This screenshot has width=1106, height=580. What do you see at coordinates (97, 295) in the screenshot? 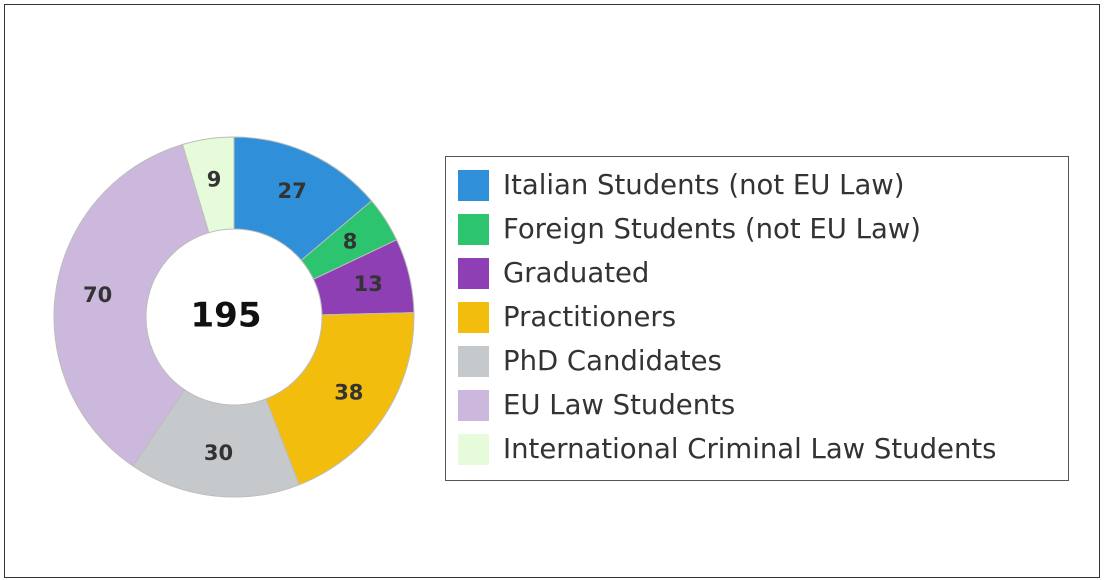
I see `slice-value-label: 70` at bounding box center [97, 295].